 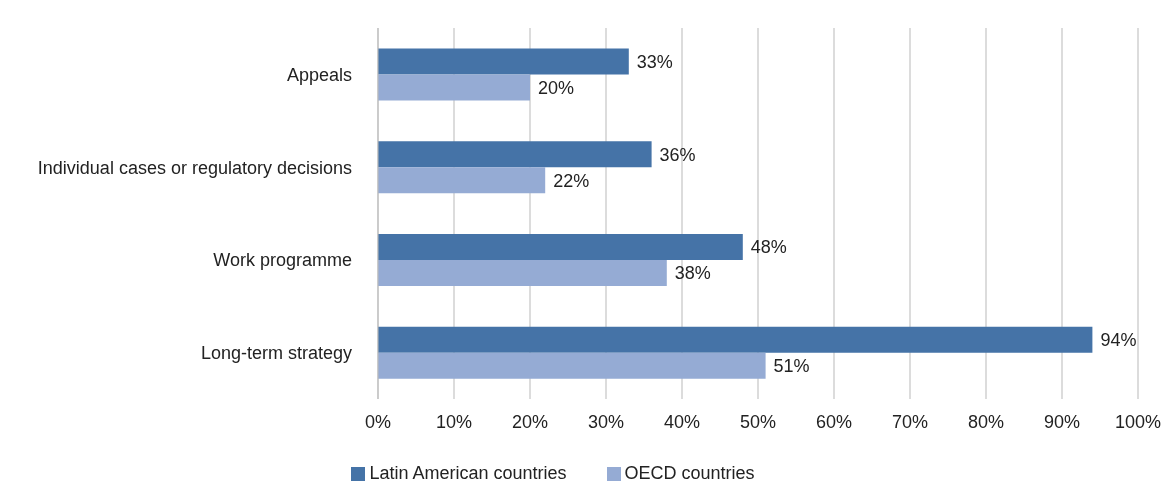 I want to click on x-tick-label: 50%, so click(x=758, y=421).